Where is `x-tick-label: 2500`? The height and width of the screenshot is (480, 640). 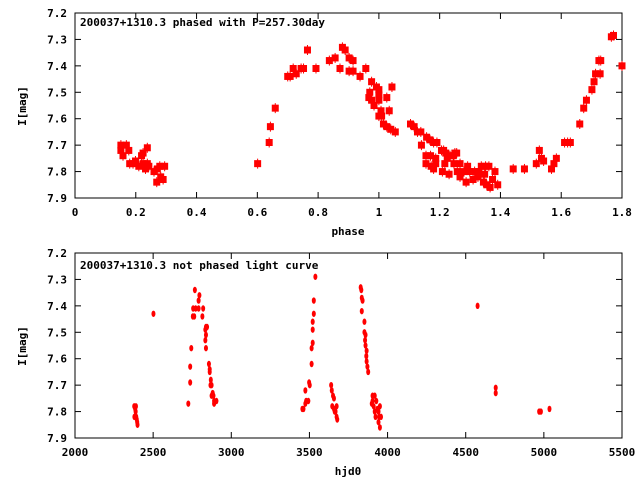
x-tick-label: 2500 is located at coordinates (153, 452).